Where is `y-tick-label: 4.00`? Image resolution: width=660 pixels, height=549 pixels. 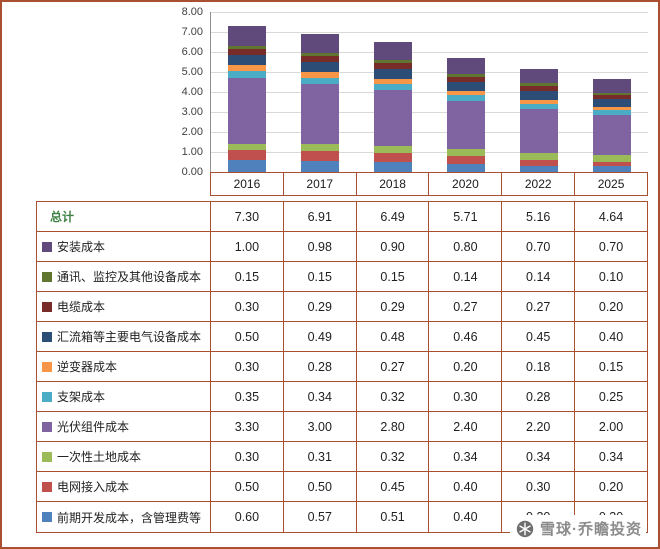
y-tick-label: 4.00 is located at coordinates (192, 92).